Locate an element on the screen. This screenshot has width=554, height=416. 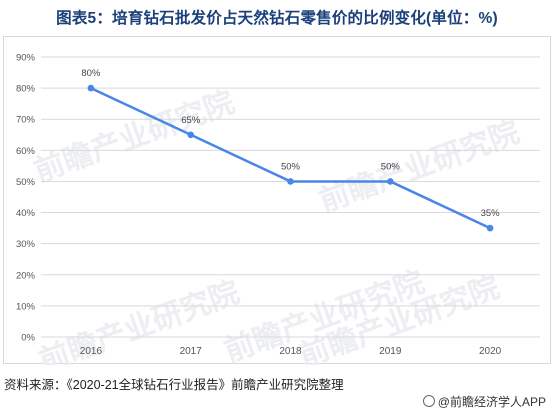
x-tick-label: 2018 is located at coordinates (290, 351).